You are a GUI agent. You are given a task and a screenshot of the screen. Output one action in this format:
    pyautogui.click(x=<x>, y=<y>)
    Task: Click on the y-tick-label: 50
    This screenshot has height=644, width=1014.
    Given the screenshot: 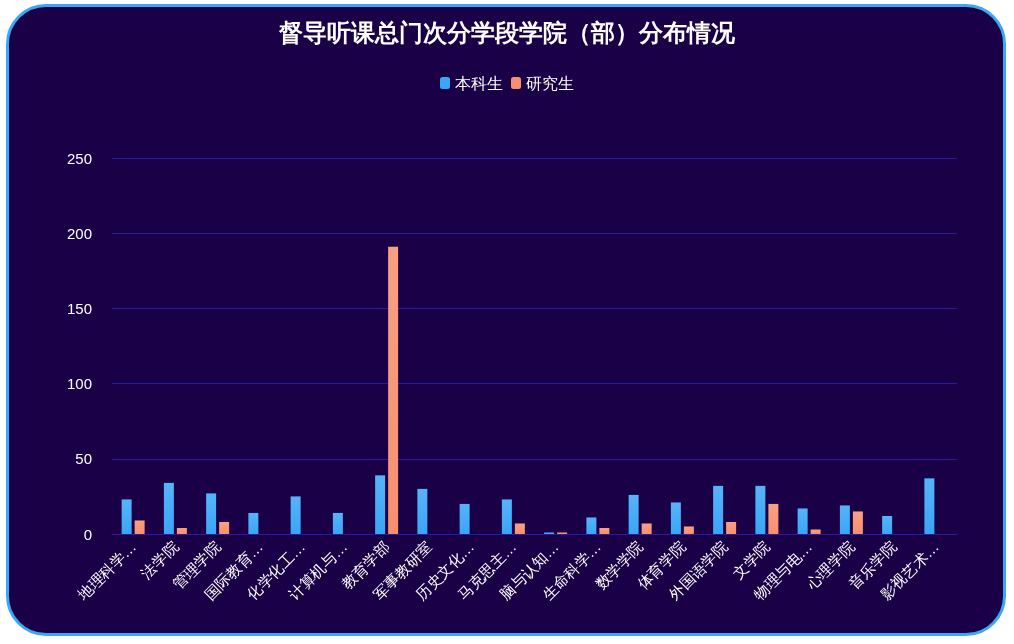 What is the action you would take?
    pyautogui.click(x=83, y=459)
    